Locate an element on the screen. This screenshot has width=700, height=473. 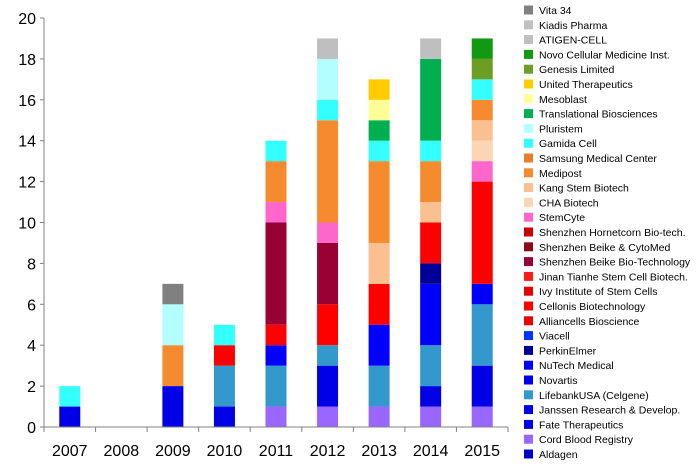
legend-label: Aldagen is located at coordinates (558, 455).